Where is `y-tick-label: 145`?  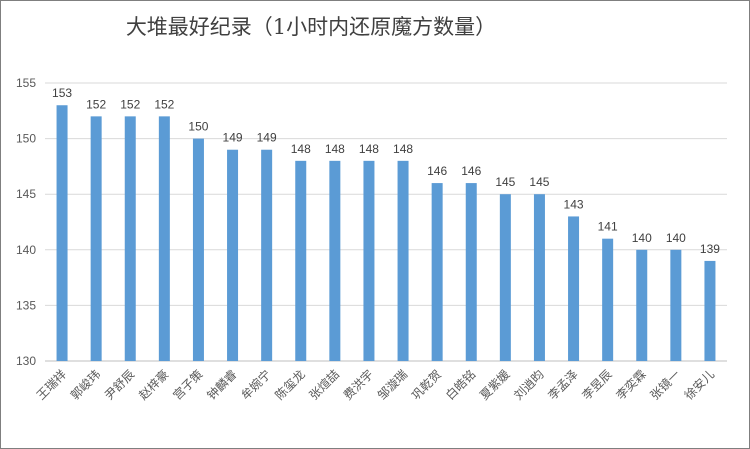 y-tick-label: 145 is located at coordinates (26, 194).